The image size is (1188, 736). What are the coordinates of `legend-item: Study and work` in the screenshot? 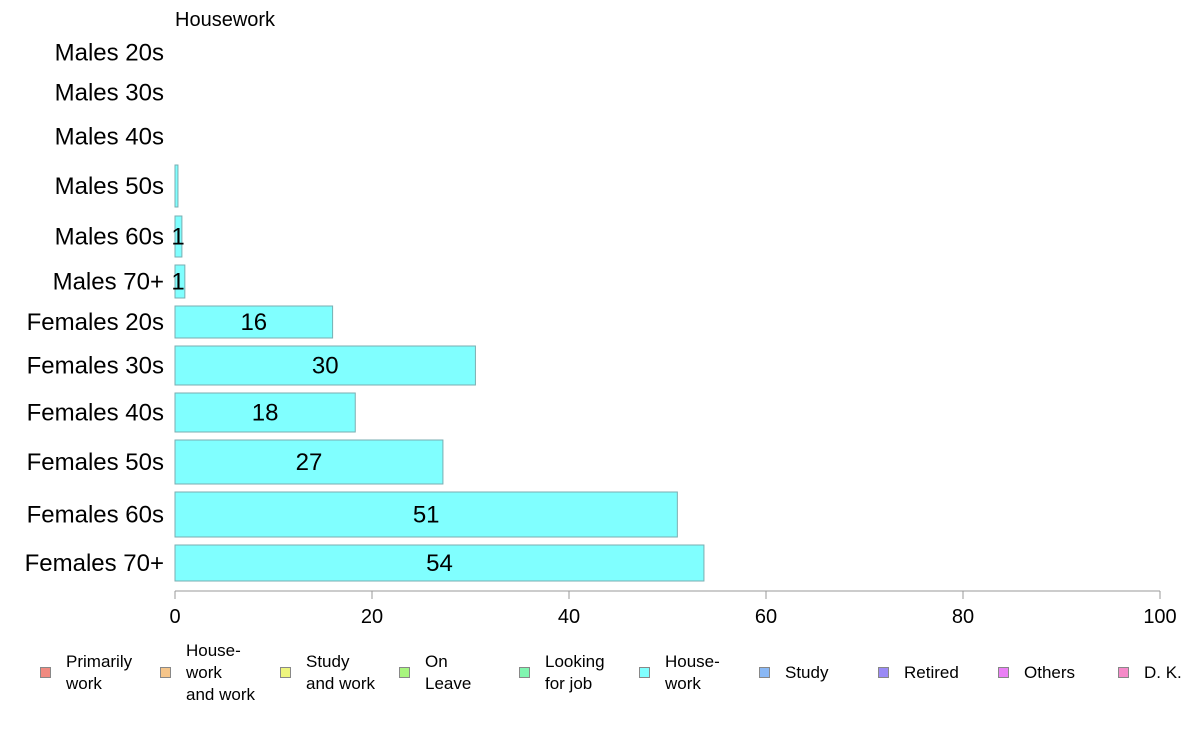 It's located at (327, 673).